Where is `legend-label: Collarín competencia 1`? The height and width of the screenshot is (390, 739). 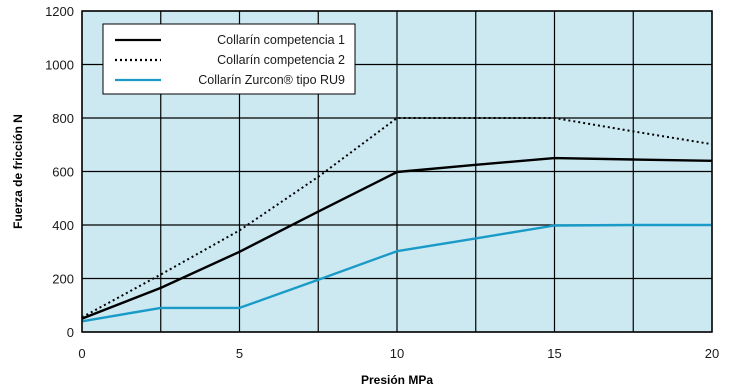
legend-label: Collarín competencia 1 is located at coordinates (281, 40).